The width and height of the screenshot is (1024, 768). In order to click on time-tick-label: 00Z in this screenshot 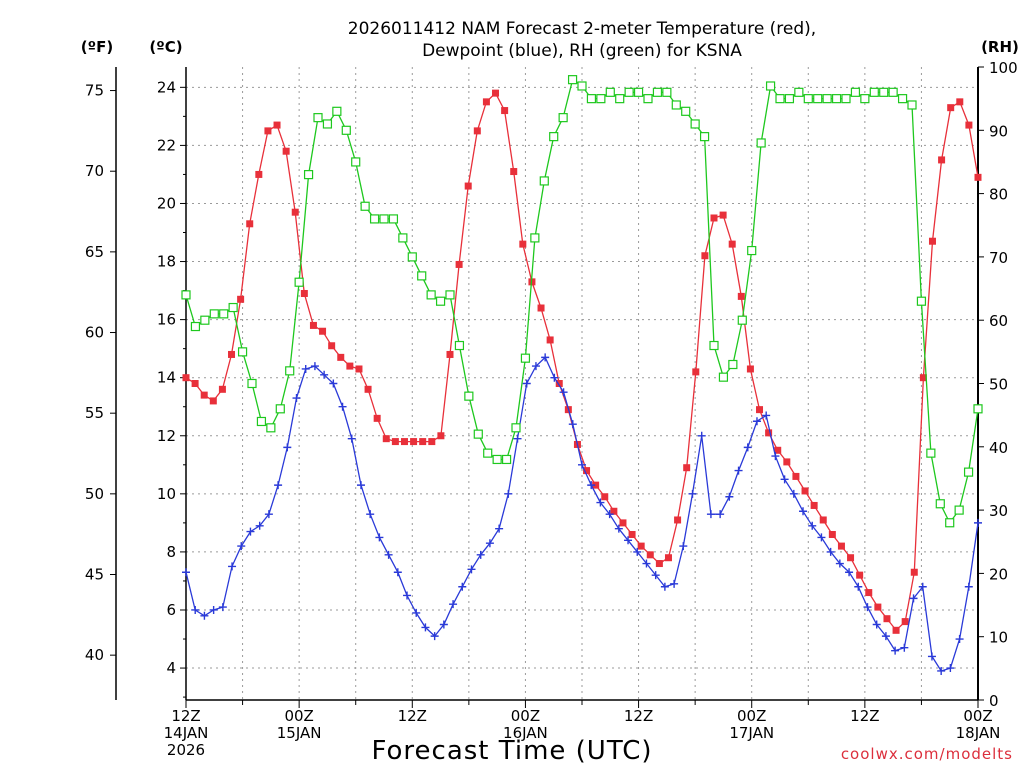, I will do `click(525, 716)`.